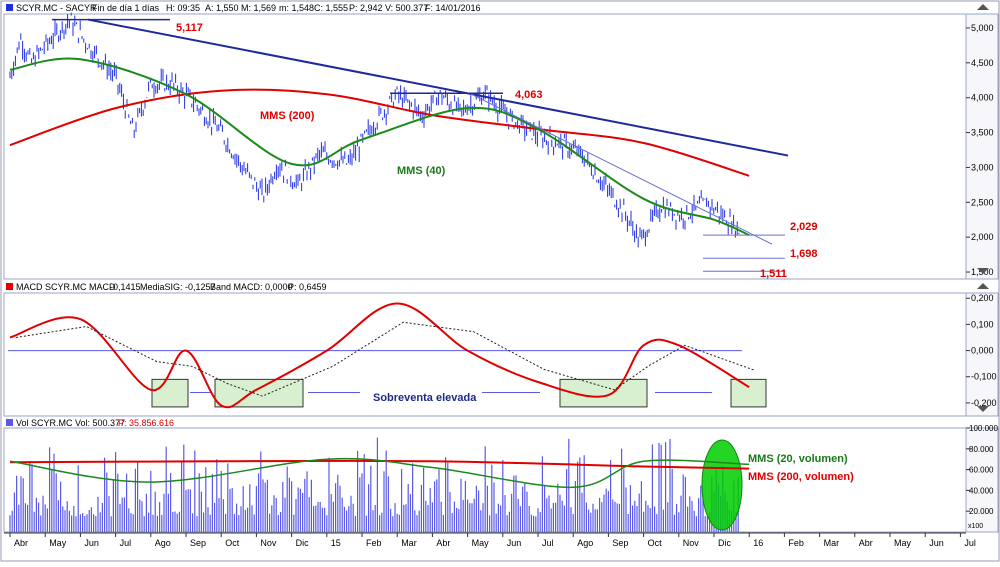 The image size is (1000, 567). Describe the element at coordinates (125, 287) in the screenshot. I see `macd-header-value: -0,1415` at that location.